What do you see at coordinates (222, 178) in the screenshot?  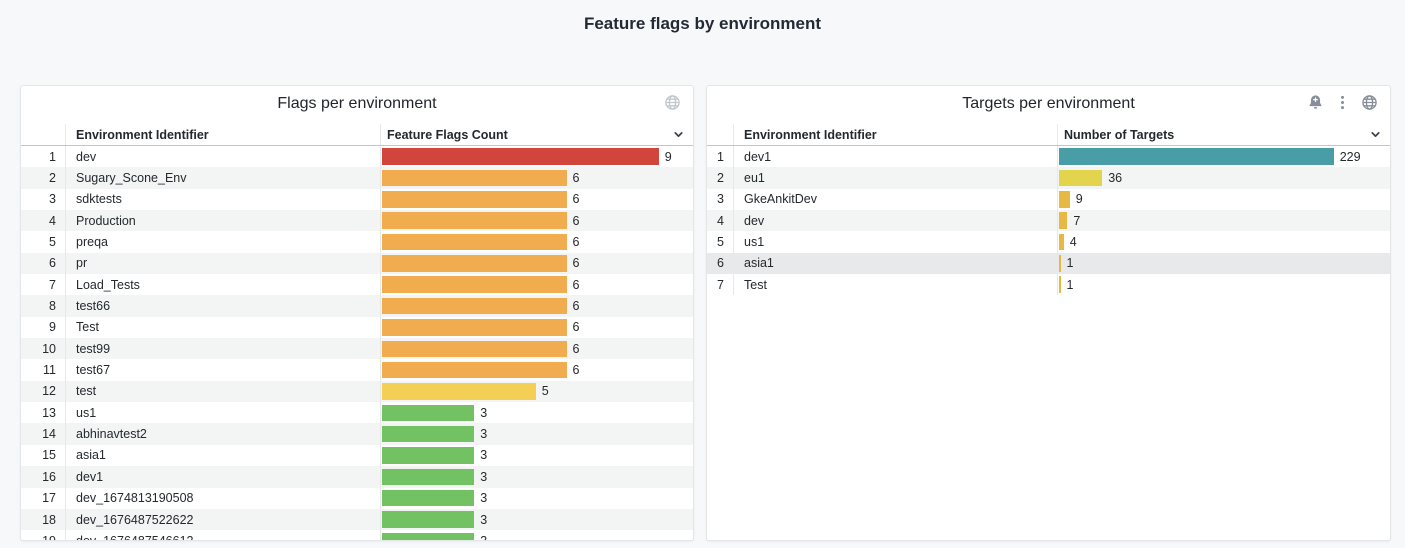 I see `environment-name-cell: Sugary_Scone_Env` at bounding box center [222, 178].